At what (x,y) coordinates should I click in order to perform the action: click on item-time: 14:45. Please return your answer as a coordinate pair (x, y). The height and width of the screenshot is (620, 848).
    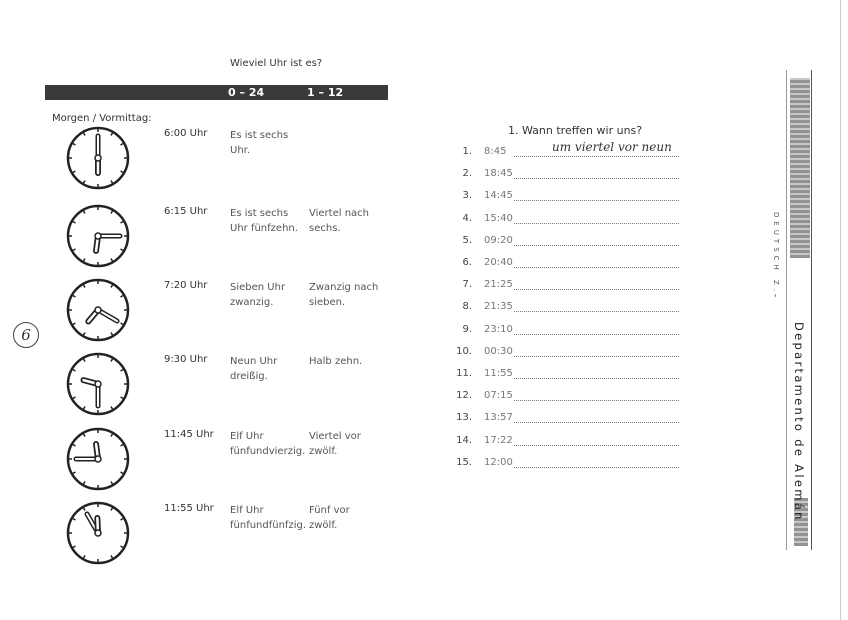
    Looking at the image, I should click on (498, 196).